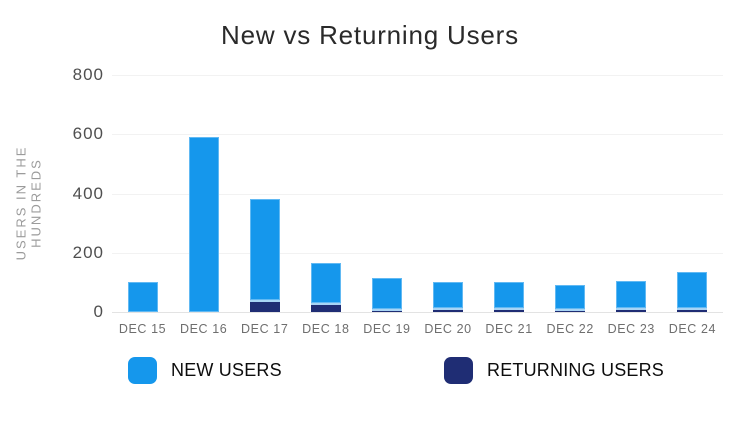 The image size is (740, 425). Describe the element at coordinates (509, 329) in the screenshot. I see `x-tick-label-dec-21: DEC 21` at that location.